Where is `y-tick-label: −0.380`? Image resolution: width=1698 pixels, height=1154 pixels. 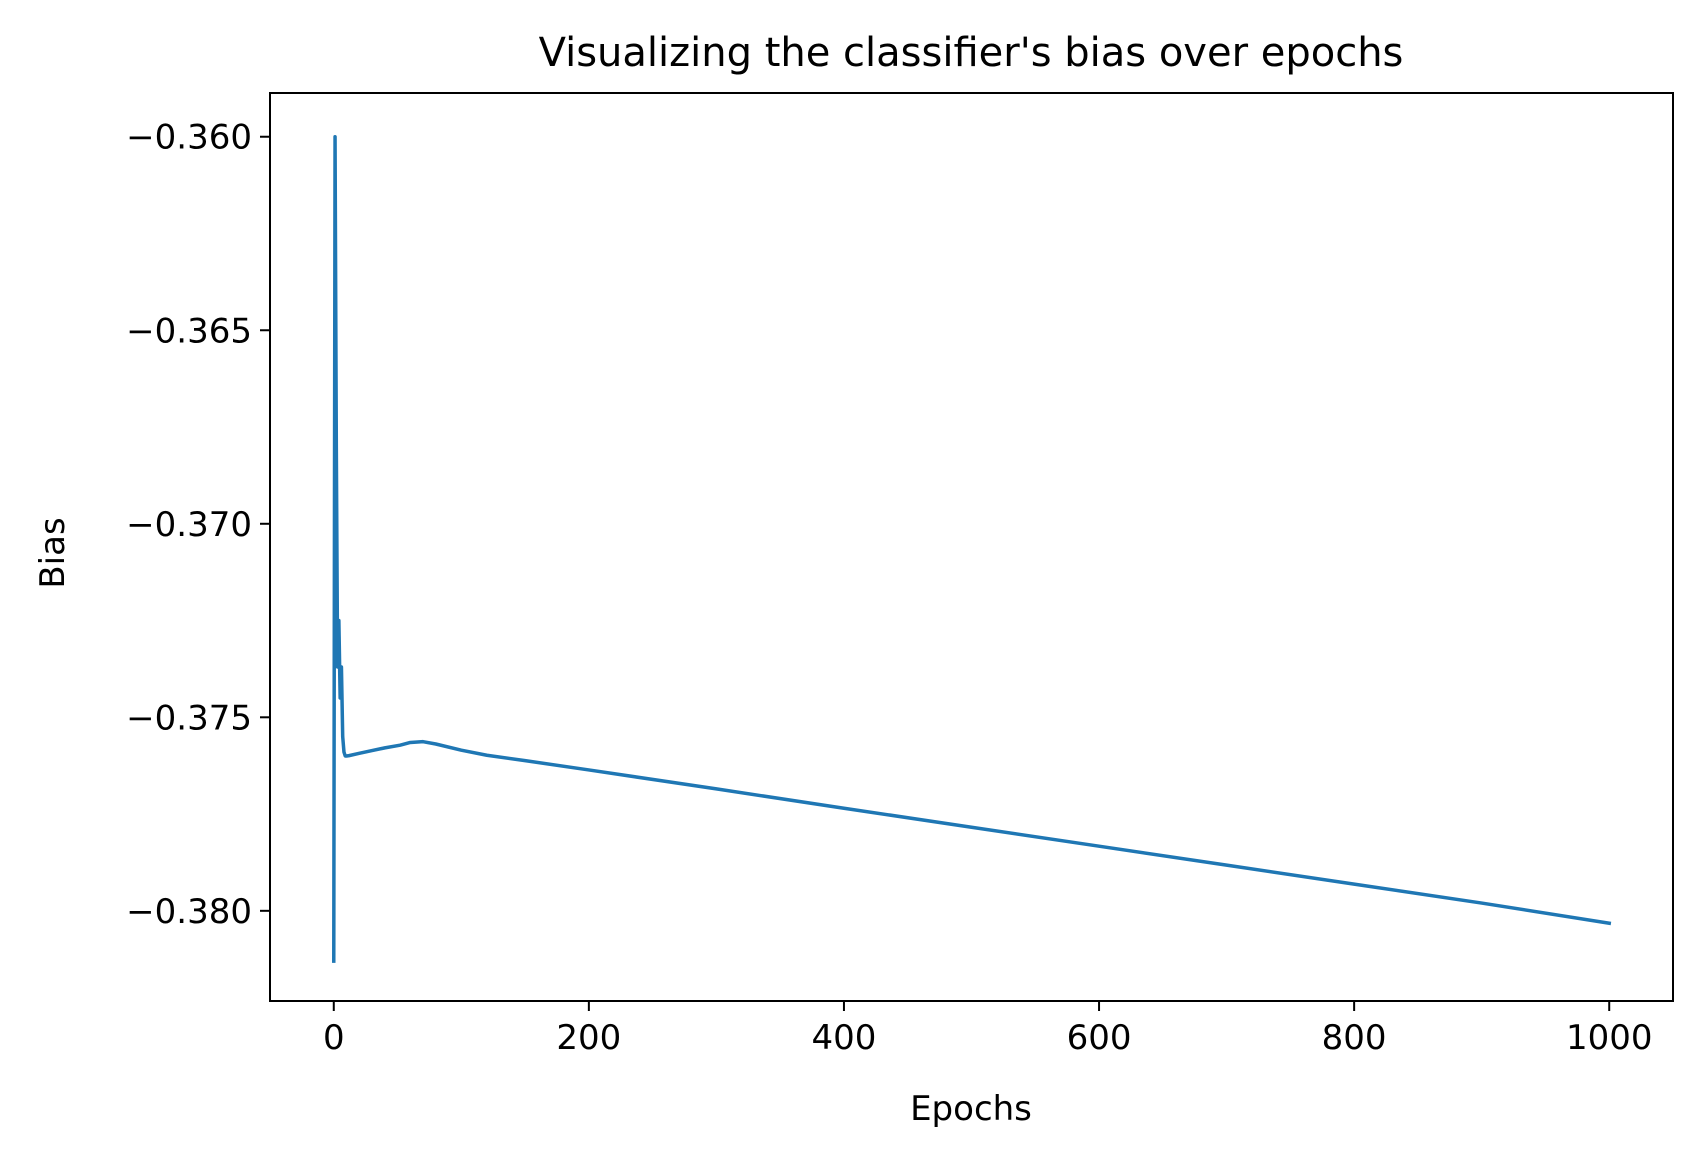
y-tick-label: −0.380 is located at coordinates (189, 912).